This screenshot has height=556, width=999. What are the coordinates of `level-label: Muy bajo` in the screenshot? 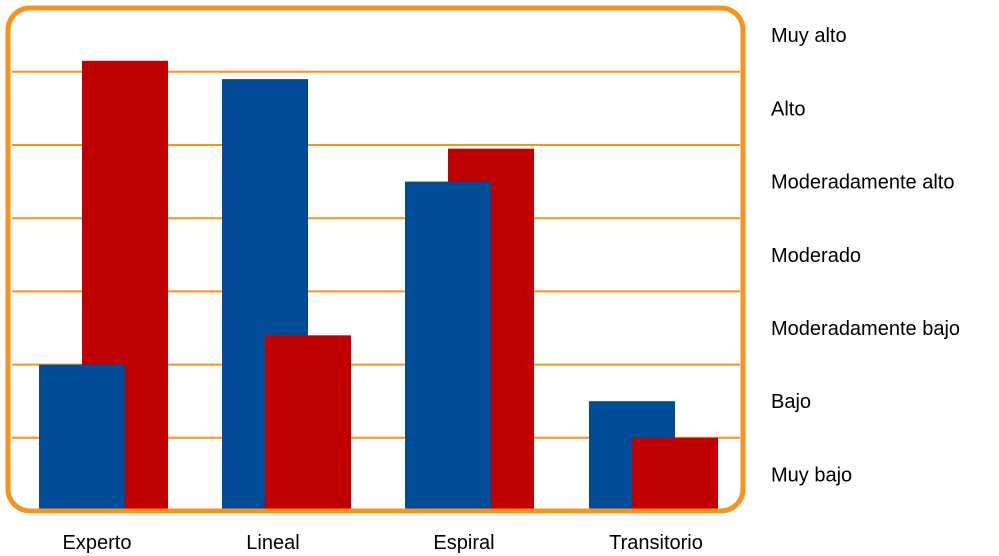 It's located at (811, 475).